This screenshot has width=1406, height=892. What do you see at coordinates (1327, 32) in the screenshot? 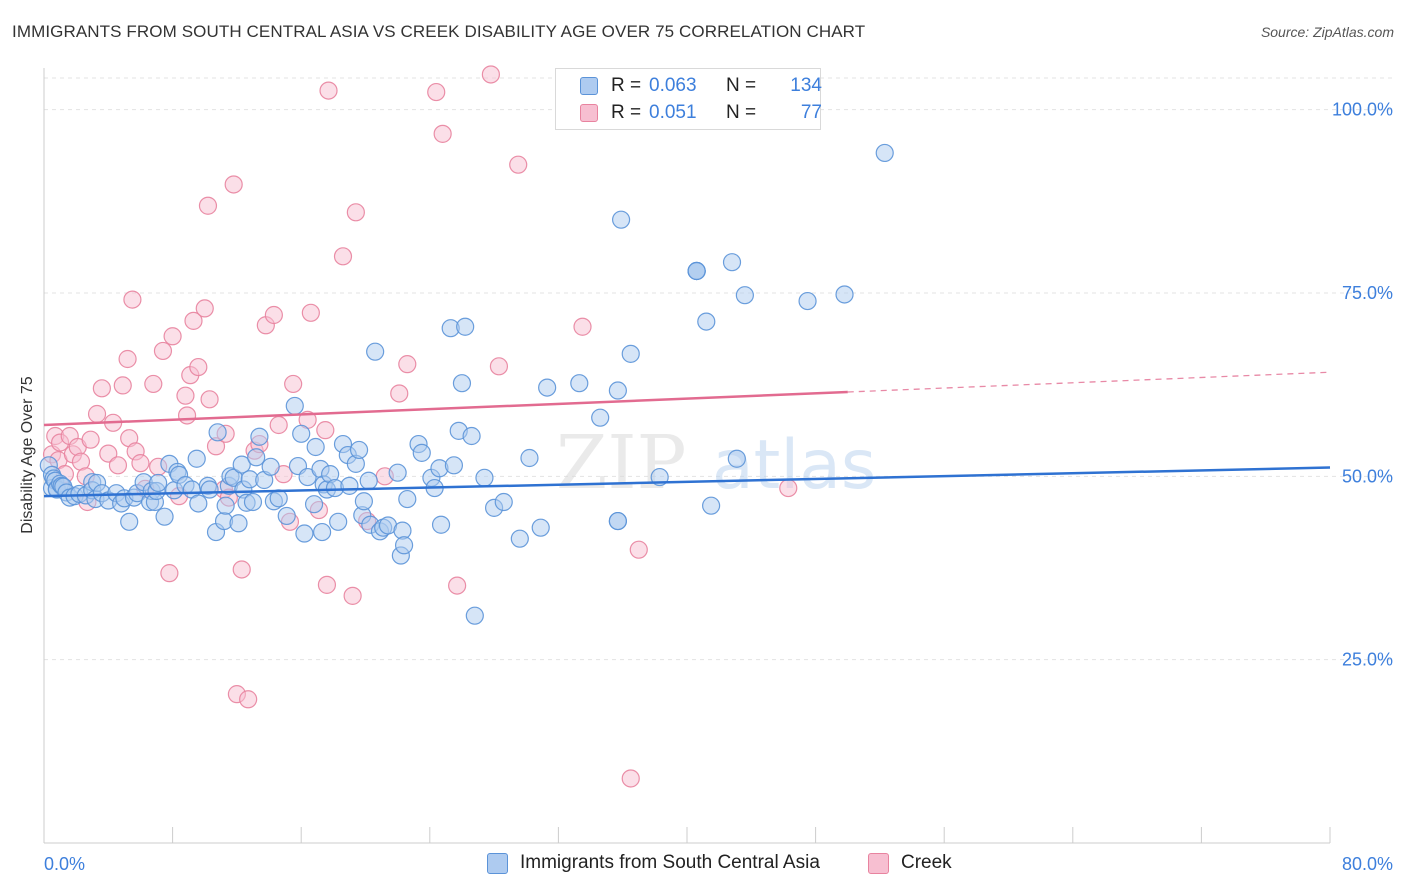
I see `source-credit: Source: ZipAtlas.com` at bounding box center [1327, 32].